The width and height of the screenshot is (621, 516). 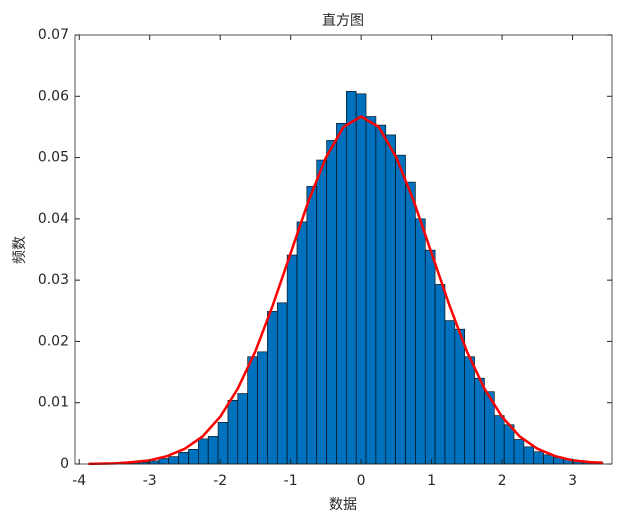 I want to click on y-tick-label: 0.07, so click(x=53, y=35).